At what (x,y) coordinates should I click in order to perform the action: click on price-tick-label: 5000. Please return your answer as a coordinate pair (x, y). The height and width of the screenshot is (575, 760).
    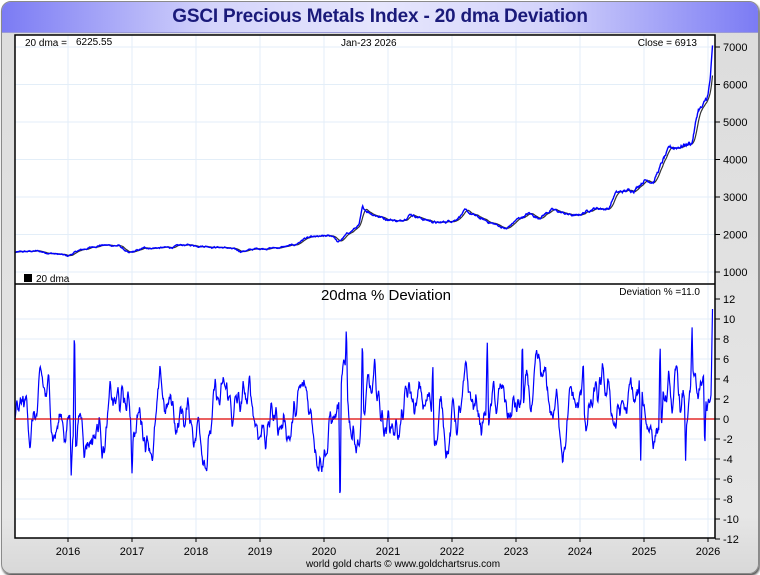
    Looking at the image, I should click on (735, 123).